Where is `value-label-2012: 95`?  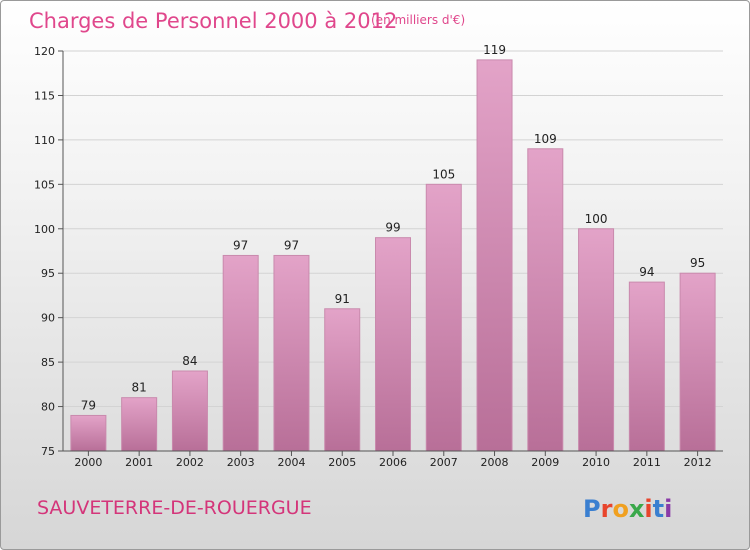
value-label-2012: 95 is located at coordinates (697, 263).